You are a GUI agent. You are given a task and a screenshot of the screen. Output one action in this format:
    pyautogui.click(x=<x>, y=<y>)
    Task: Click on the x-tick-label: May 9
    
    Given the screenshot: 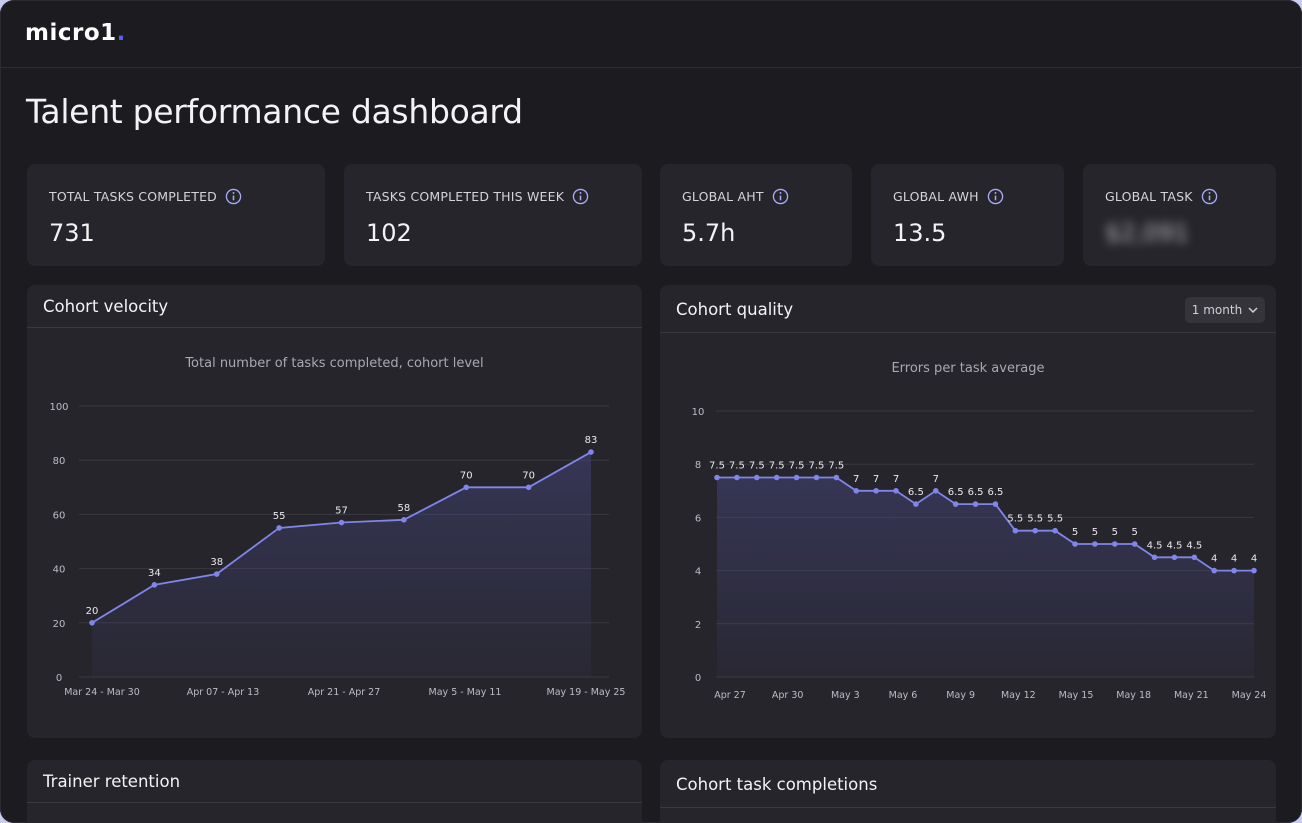 What is the action you would take?
    pyautogui.click(x=960, y=695)
    